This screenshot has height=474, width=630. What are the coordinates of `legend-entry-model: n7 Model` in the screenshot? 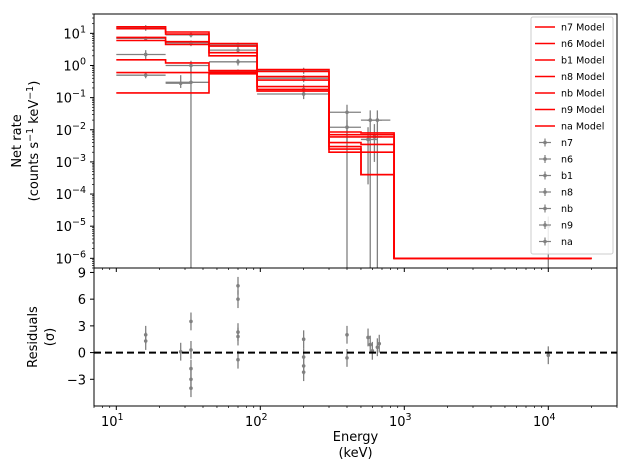 It's located at (570, 28).